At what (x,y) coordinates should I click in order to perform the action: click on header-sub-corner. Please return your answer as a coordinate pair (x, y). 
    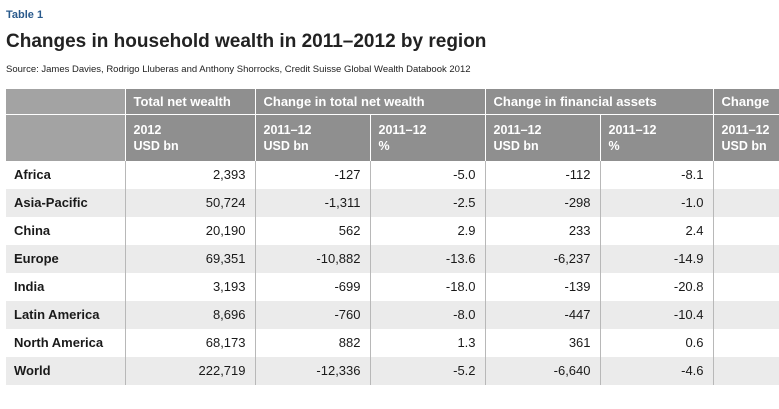
    Looking at the image, I should click on (66, 137).